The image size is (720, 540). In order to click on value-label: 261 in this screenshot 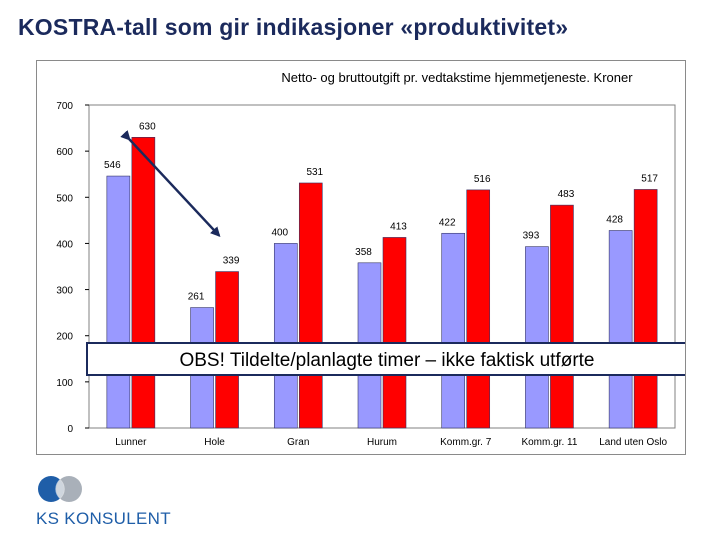, I will do `click(196, 297)`.